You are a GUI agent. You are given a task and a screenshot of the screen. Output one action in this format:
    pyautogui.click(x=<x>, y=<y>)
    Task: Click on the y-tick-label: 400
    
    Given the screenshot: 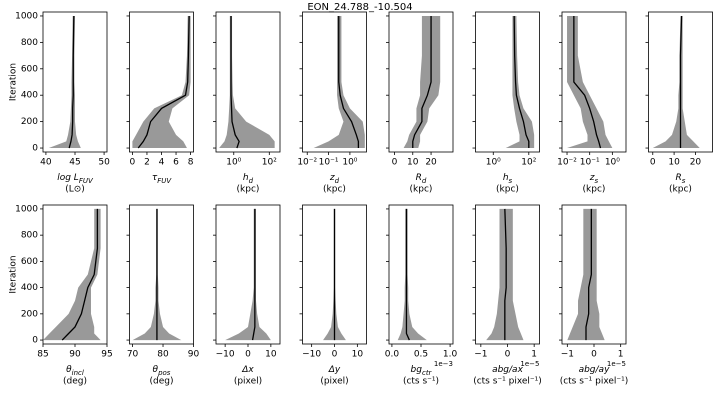 What is the action you would take?
    pyautogui.click(x=29, y=96)
    